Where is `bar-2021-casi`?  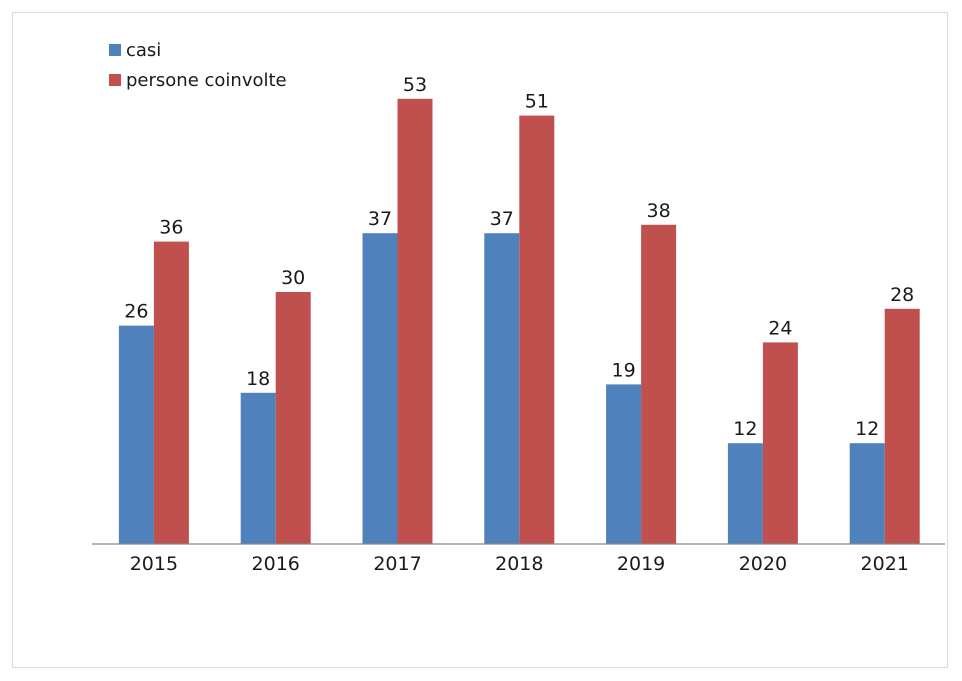 bar-2021-casi is located at coordinates (867, 493).